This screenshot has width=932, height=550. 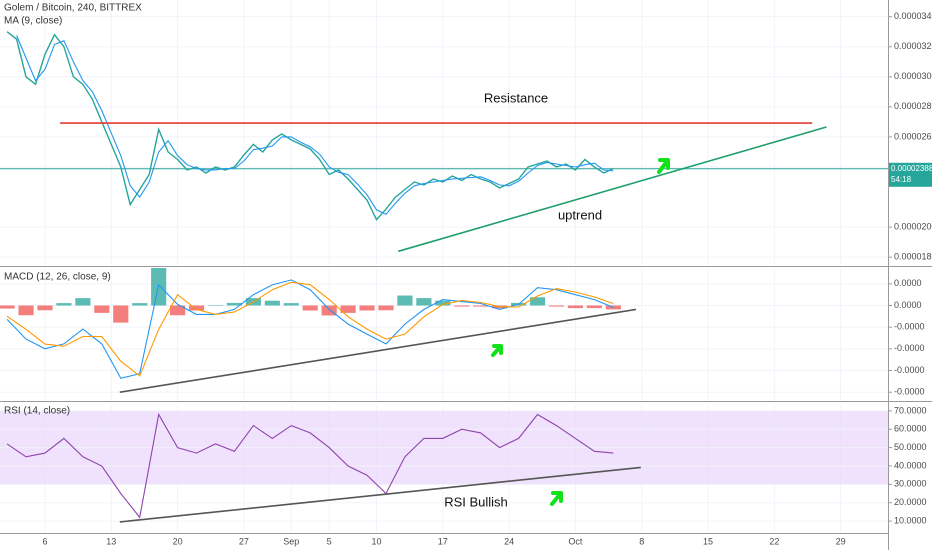 What do you see at coordinates (641, 541) in the screenshot?
I see `x-tick-label: 8` at bounding box center [641, 541].